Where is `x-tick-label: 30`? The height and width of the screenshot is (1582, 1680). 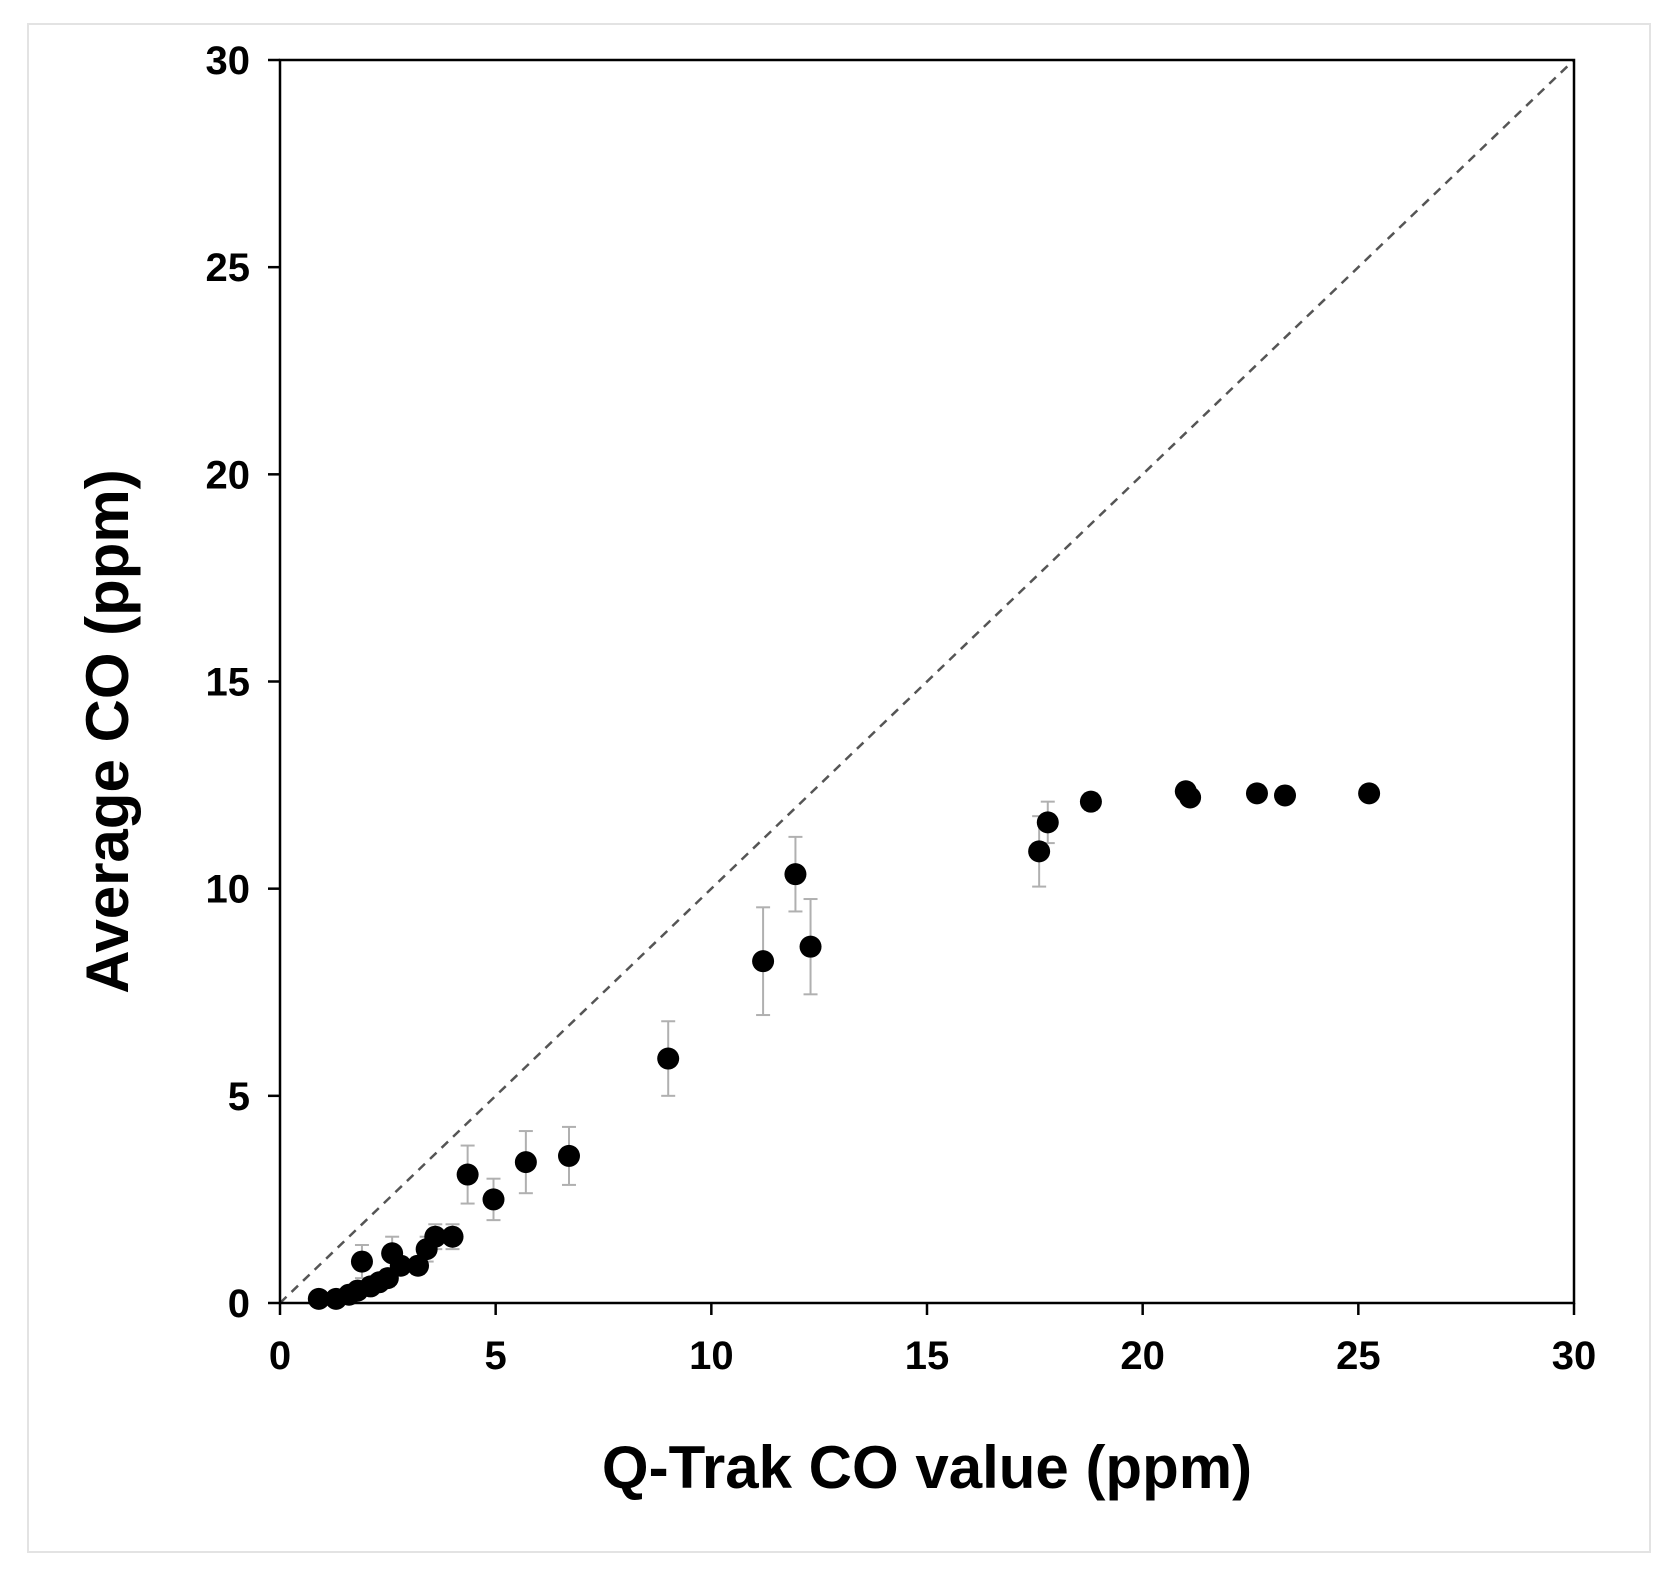 x-tick-label: 30 is located at coordinates (1574, 1356).